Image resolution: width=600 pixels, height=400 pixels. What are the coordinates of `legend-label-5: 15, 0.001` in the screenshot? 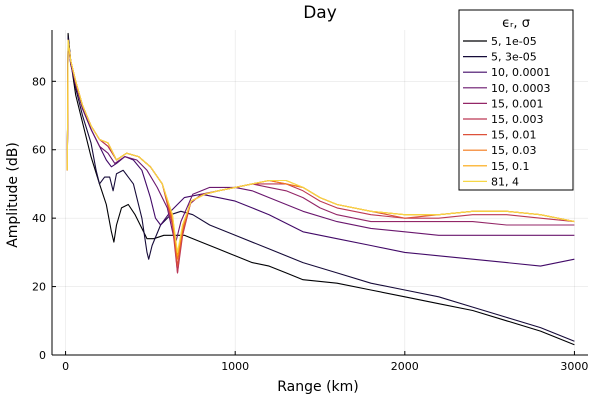 It's located at (517, 103).